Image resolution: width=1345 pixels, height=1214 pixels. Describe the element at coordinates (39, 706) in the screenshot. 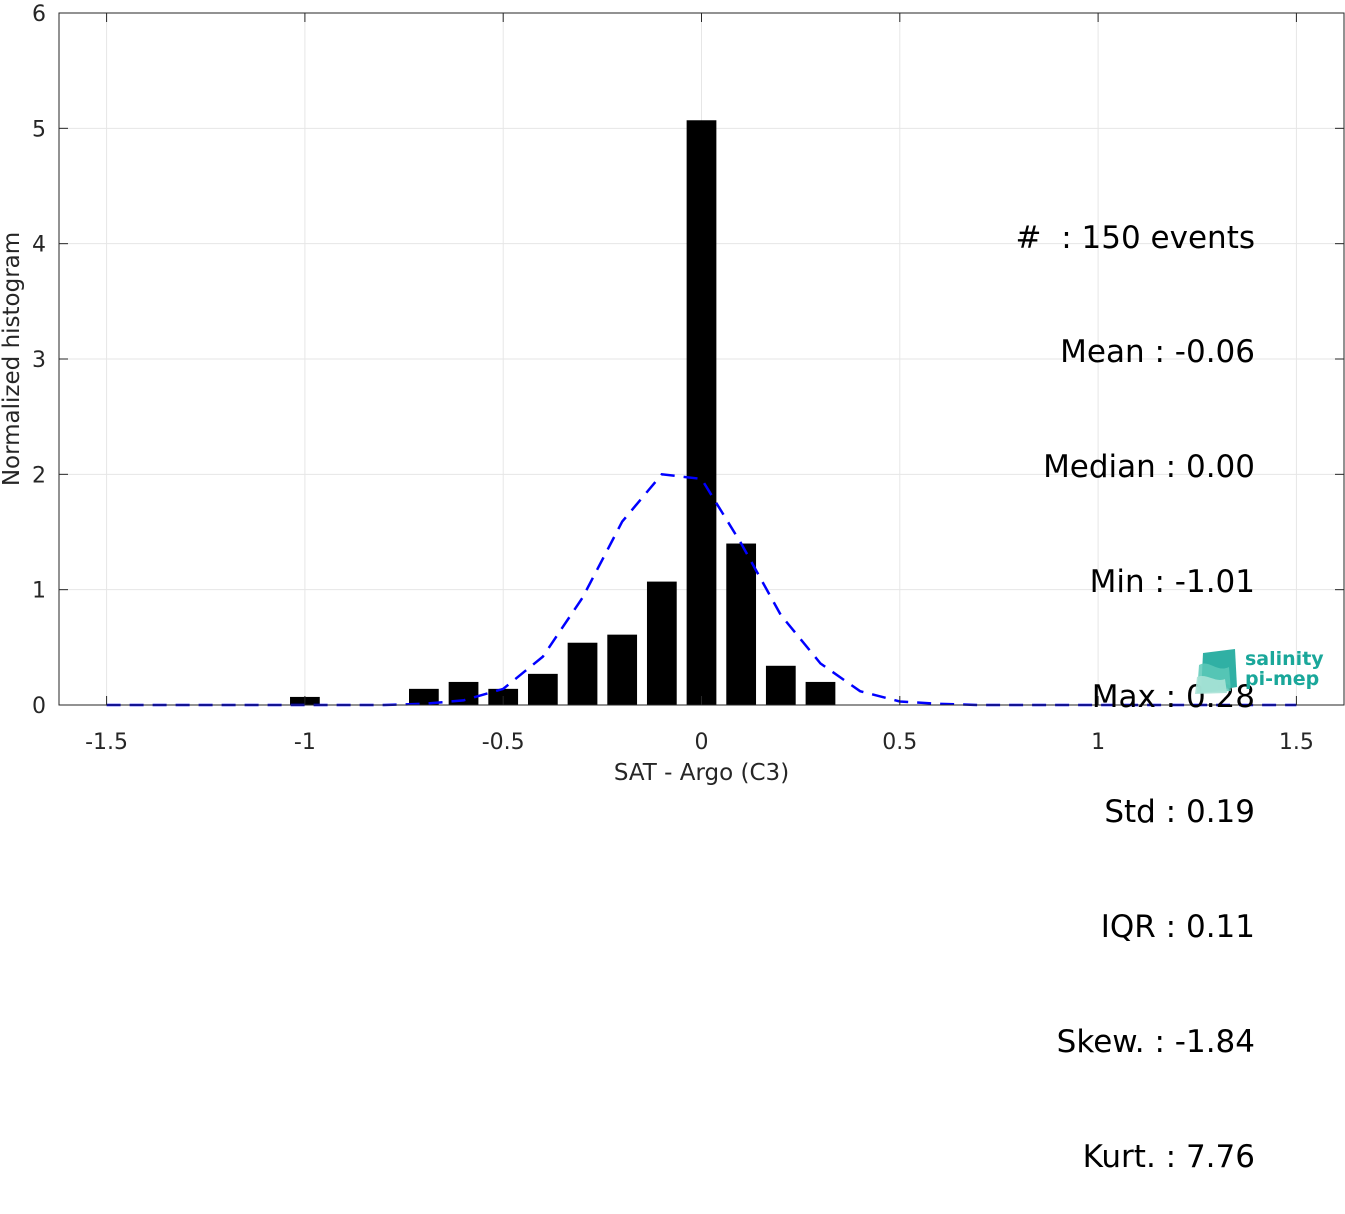

I see `y-tick-label: 0` at that location.